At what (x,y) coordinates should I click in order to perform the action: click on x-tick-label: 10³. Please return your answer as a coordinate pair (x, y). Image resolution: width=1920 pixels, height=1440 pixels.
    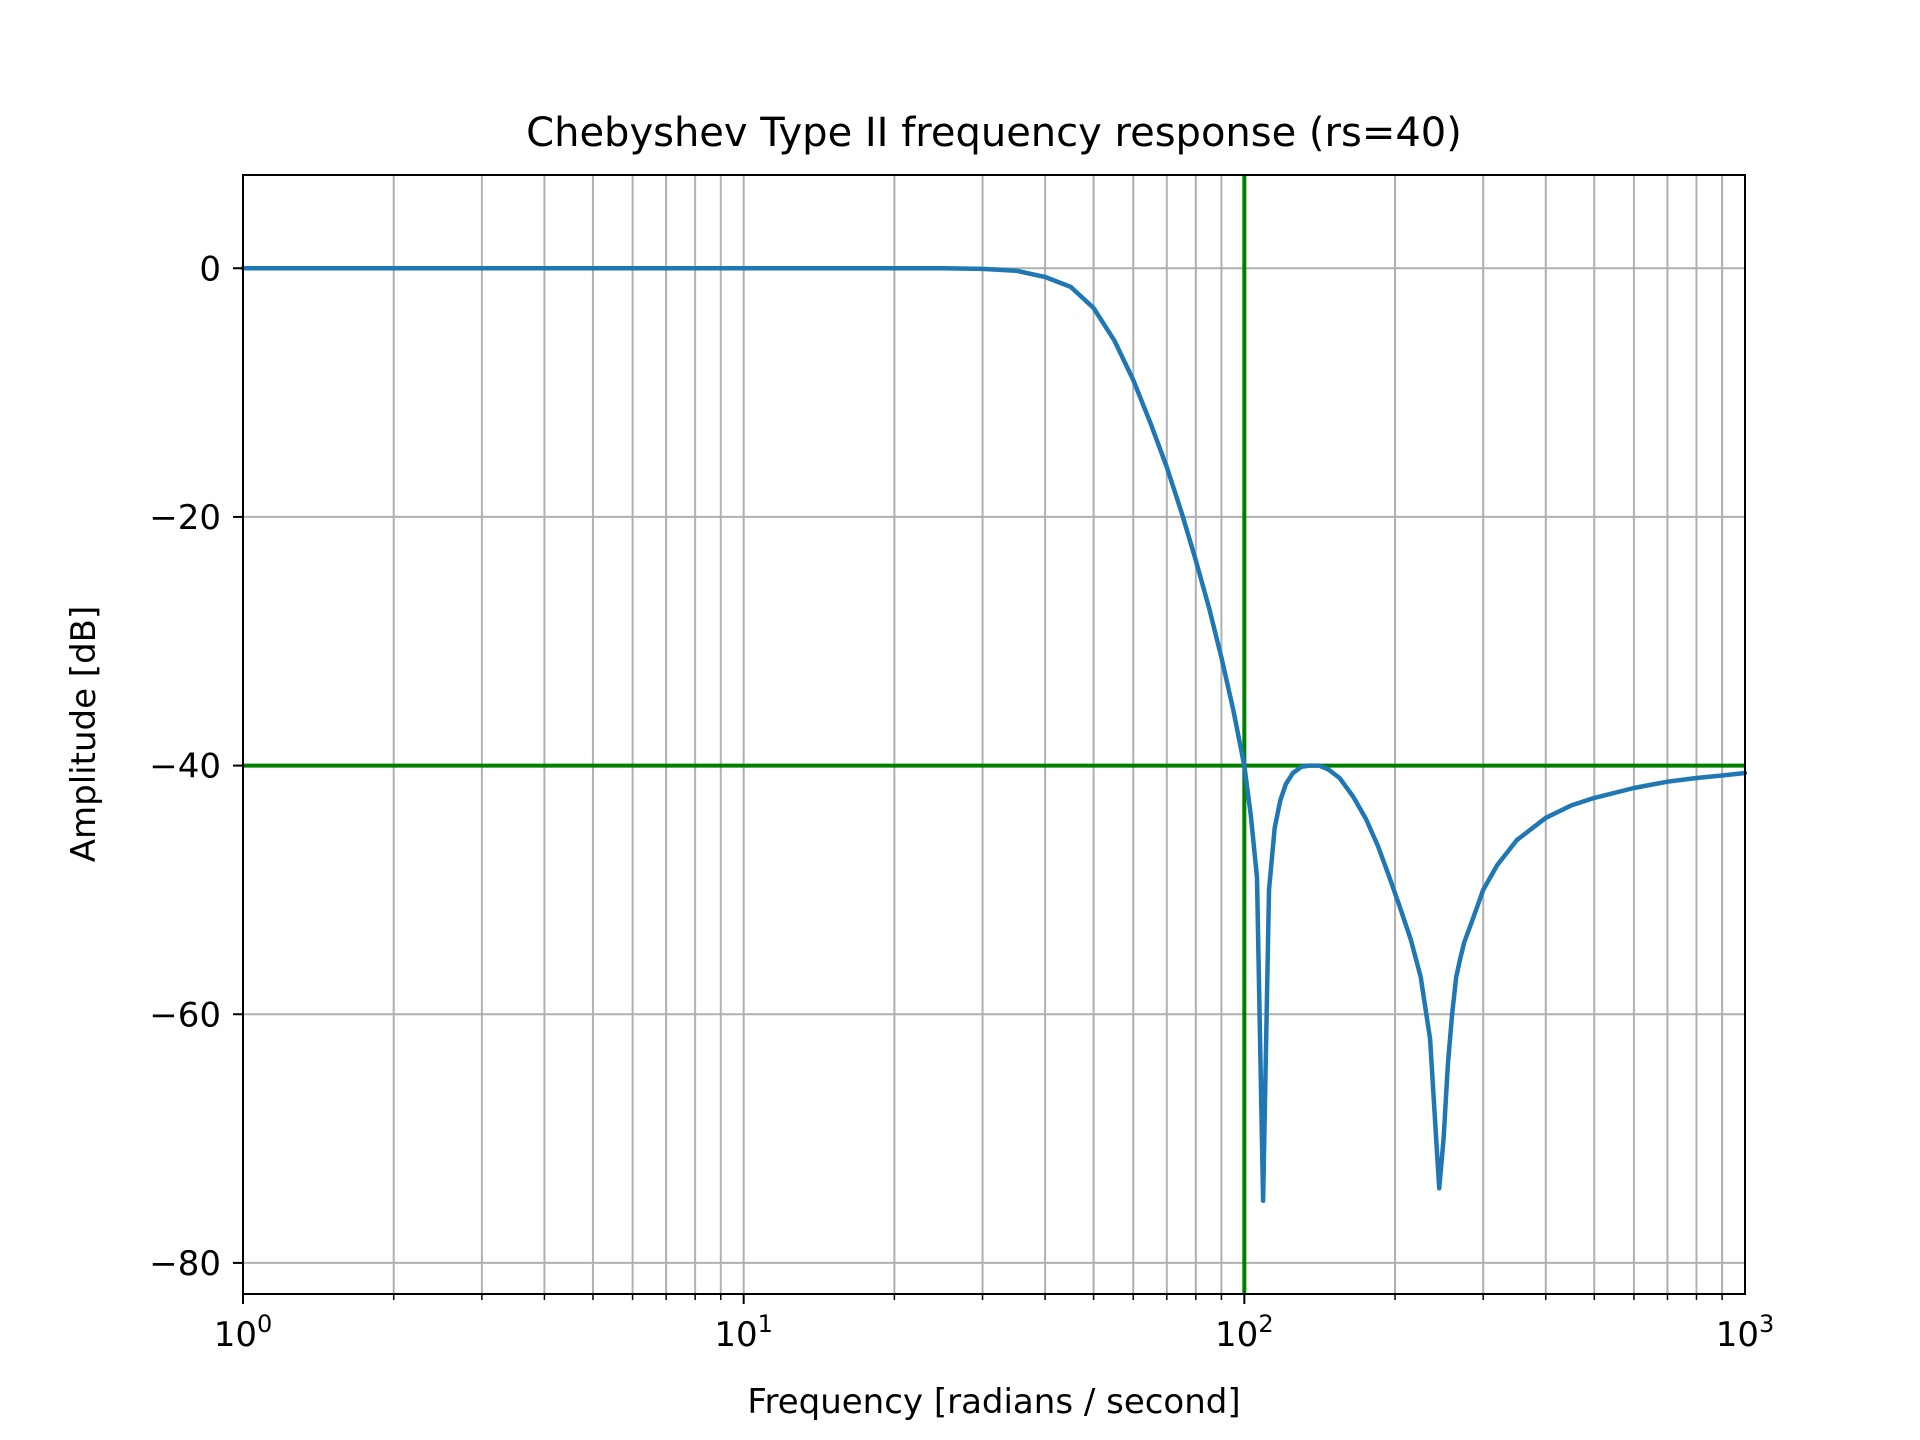
    Looking at the image, I should click on (1745, 1332).